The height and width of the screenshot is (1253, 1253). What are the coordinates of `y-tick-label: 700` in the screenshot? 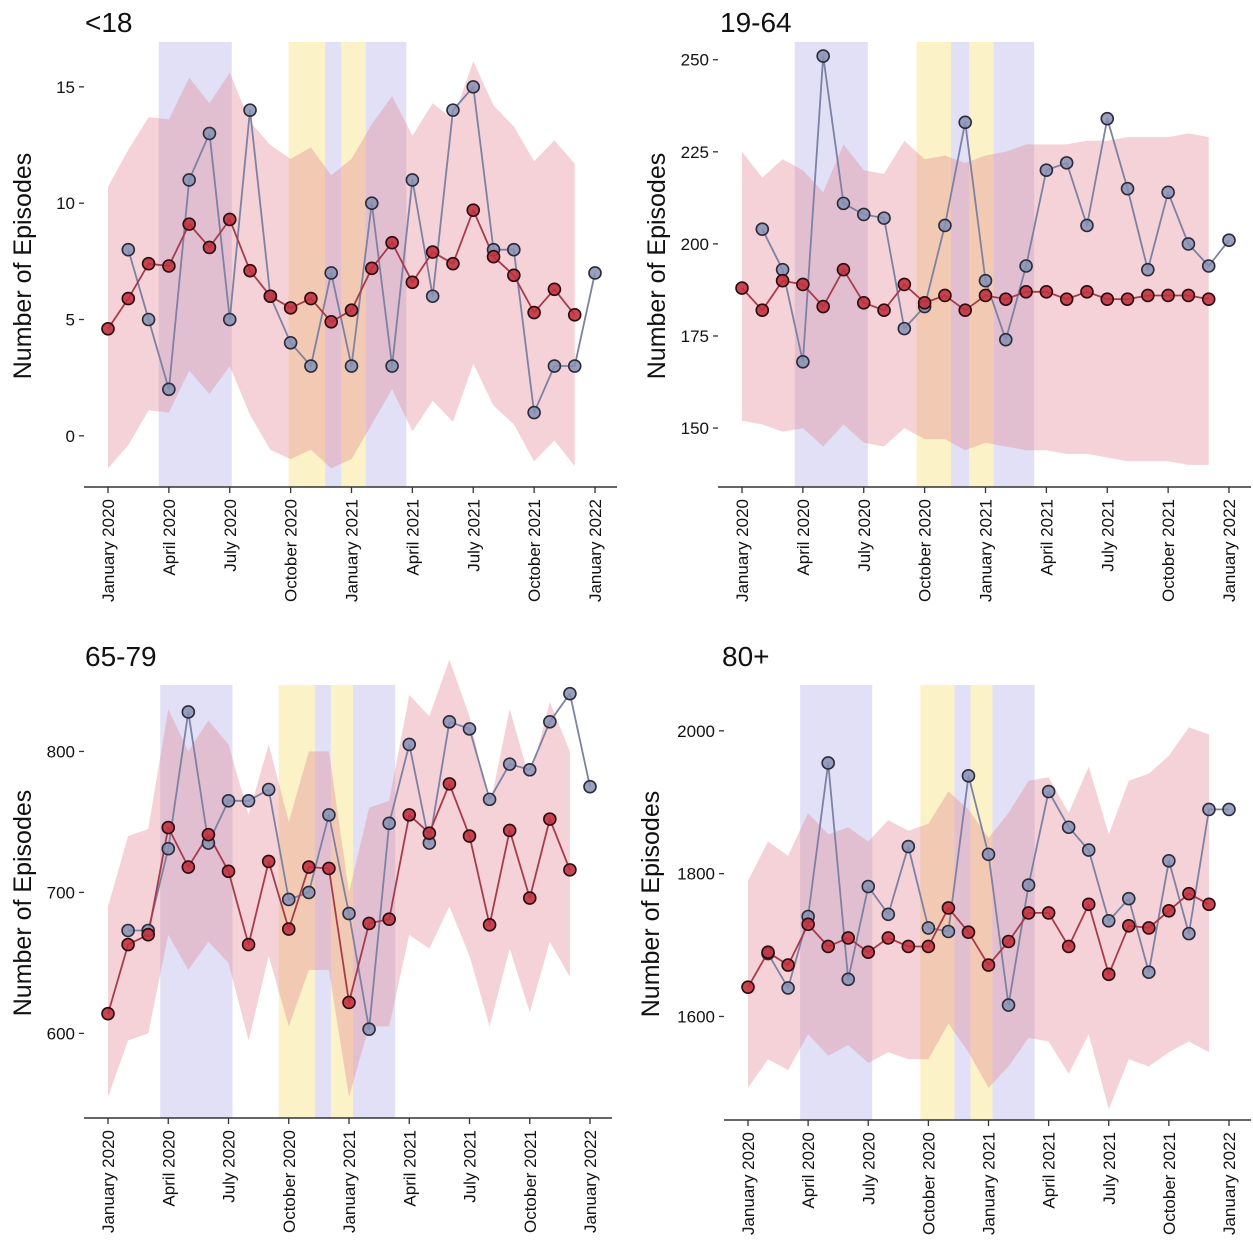 It's located at (61, 892).